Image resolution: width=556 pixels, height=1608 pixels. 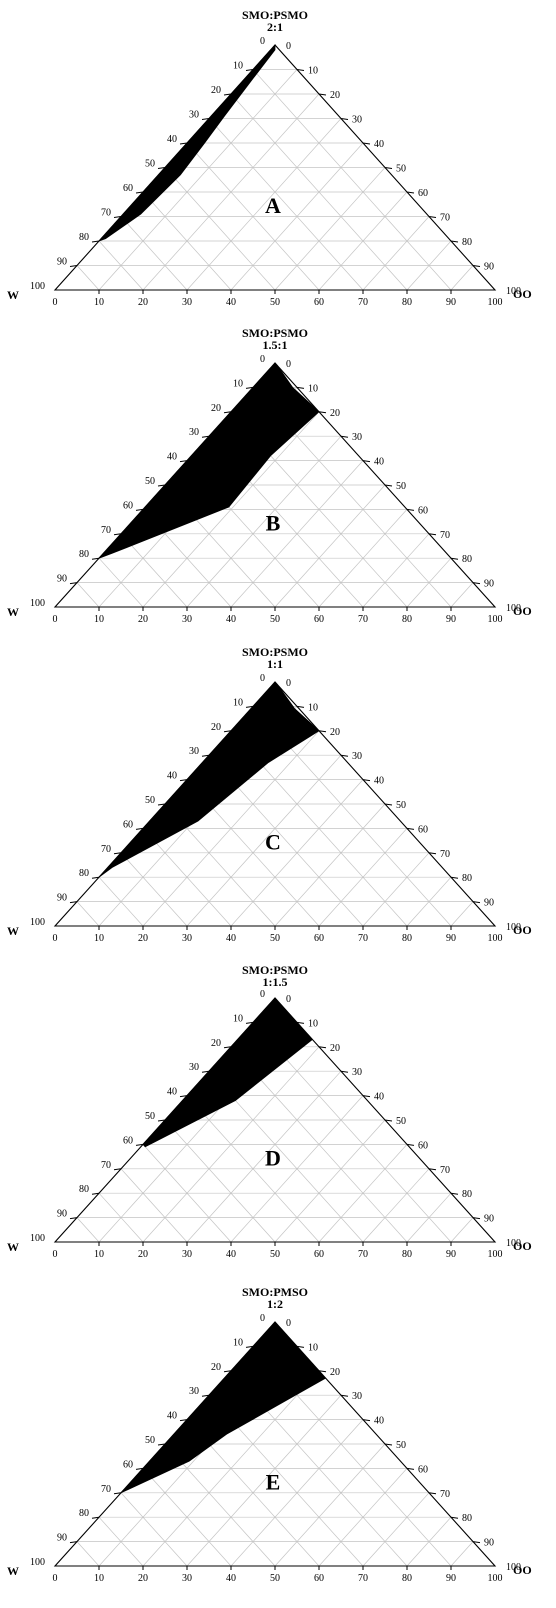 What do you see at coordinates (231, 1578) in the screenshot?
I see `bottom-tick-label: 40` at bounding box center [231, 1578].